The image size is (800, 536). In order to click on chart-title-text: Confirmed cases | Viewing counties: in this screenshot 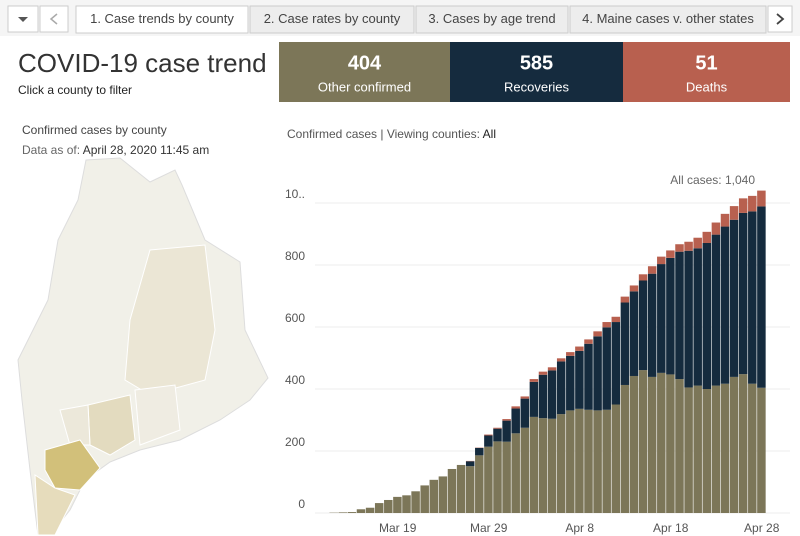, I will do `click(383, 134)`.